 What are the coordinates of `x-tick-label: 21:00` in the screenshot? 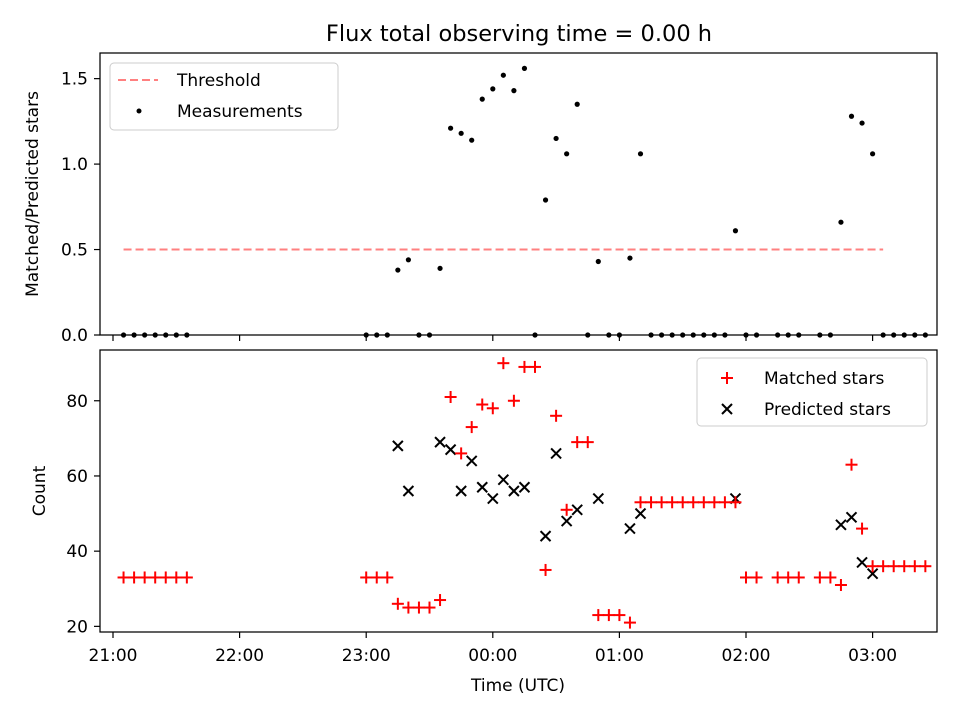 It's located at (113, 656).